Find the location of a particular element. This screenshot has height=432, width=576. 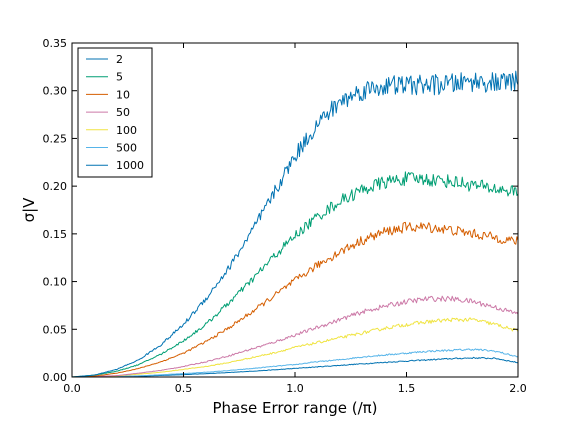

x-tick-label: 0.0 is located at coordinates (72, 388).